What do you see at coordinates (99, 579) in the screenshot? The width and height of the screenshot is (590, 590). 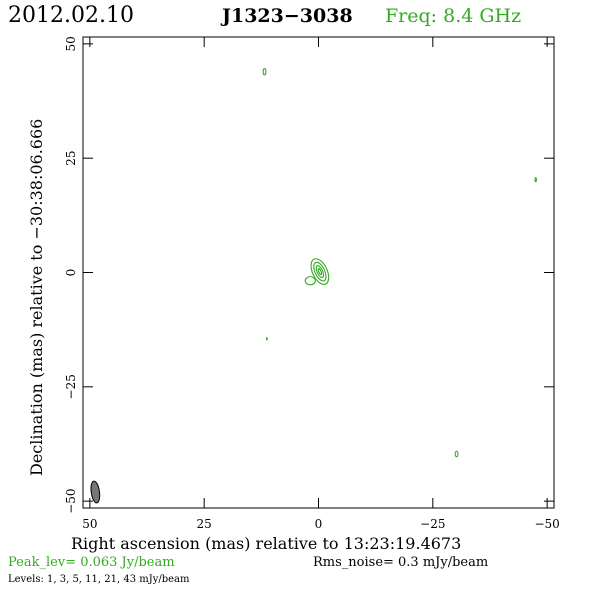 I see `contour-levels: Levels: 1, 3, 5, 11, 21, 43 mJy/beam` at bounding box center [99, 579].